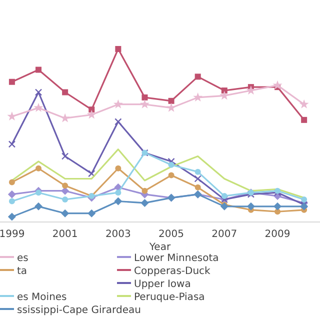 The height and width of the screenshot is (320, 320). Describe the element at coordinates (22, 271) in the screenshot. I see `legend-label: ta` at that location.